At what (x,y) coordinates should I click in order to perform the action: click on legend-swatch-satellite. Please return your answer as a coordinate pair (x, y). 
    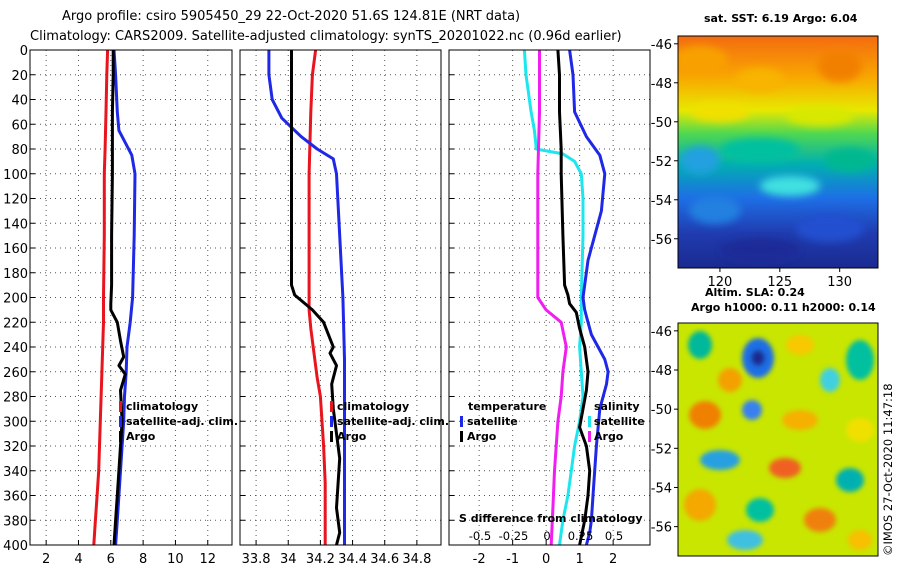
    Looking at the image, I should click on (331, 421).